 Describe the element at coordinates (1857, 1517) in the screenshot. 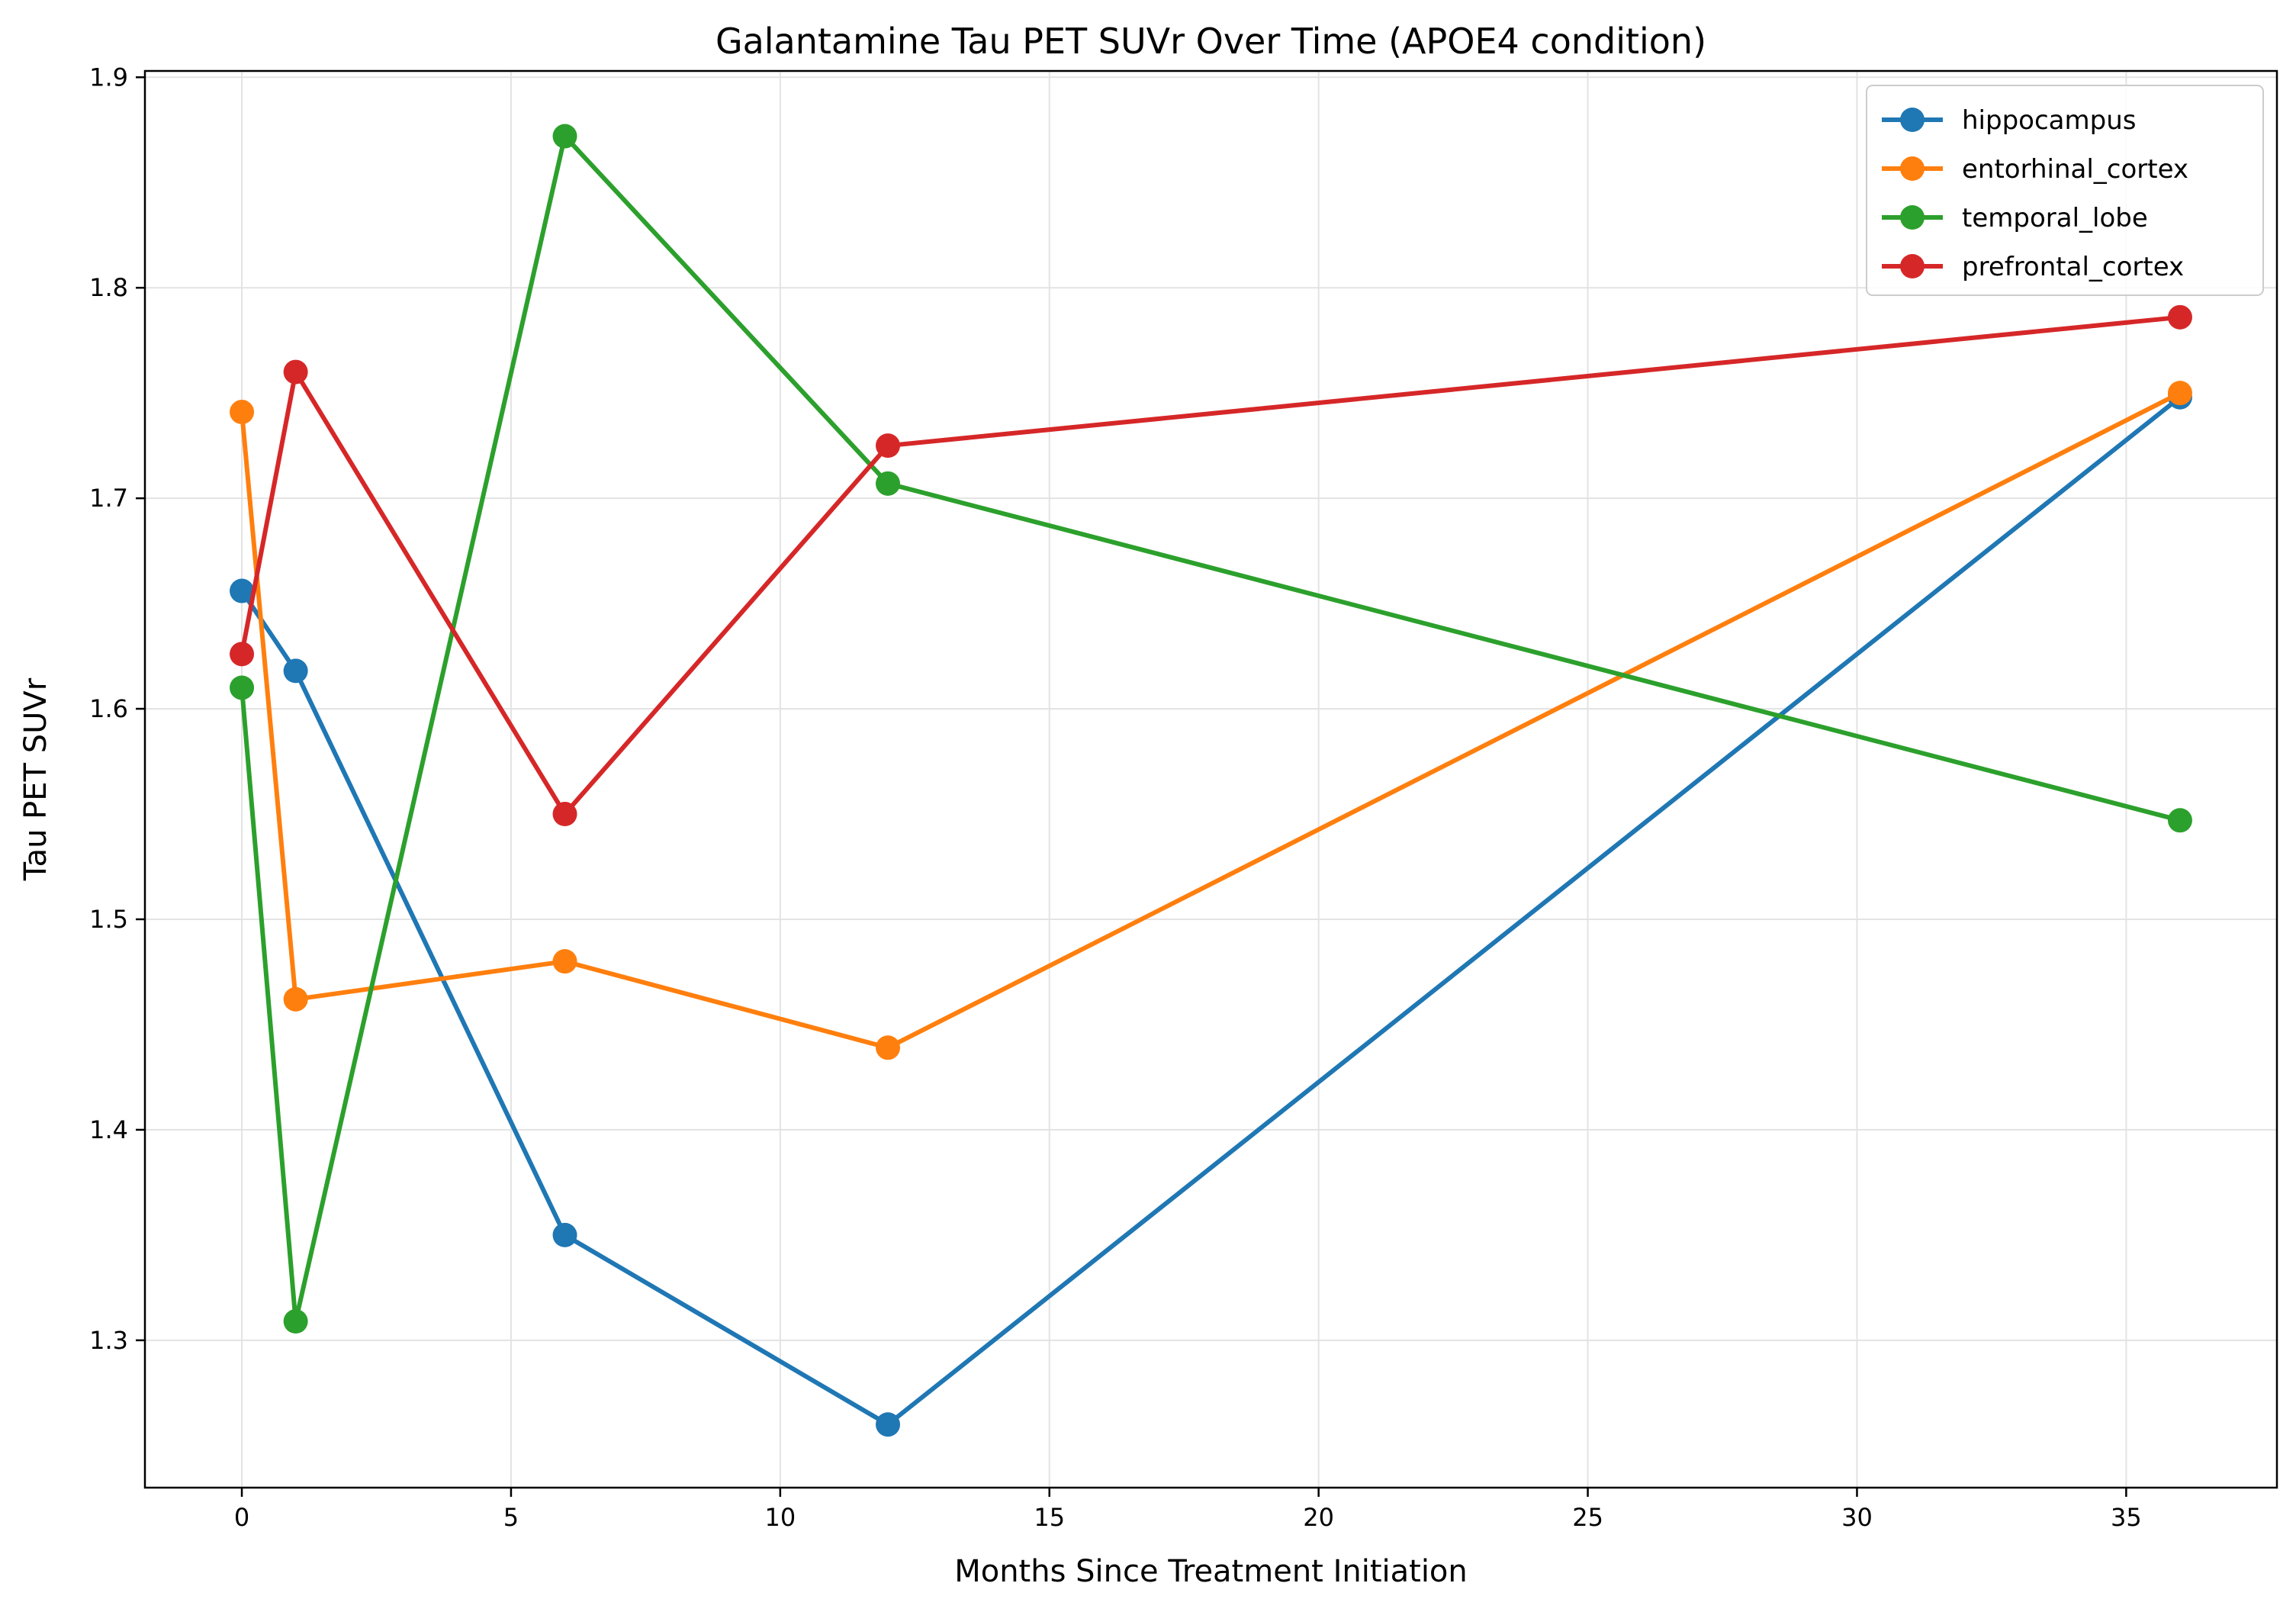

I see `x-tick-label: 30` at that location.